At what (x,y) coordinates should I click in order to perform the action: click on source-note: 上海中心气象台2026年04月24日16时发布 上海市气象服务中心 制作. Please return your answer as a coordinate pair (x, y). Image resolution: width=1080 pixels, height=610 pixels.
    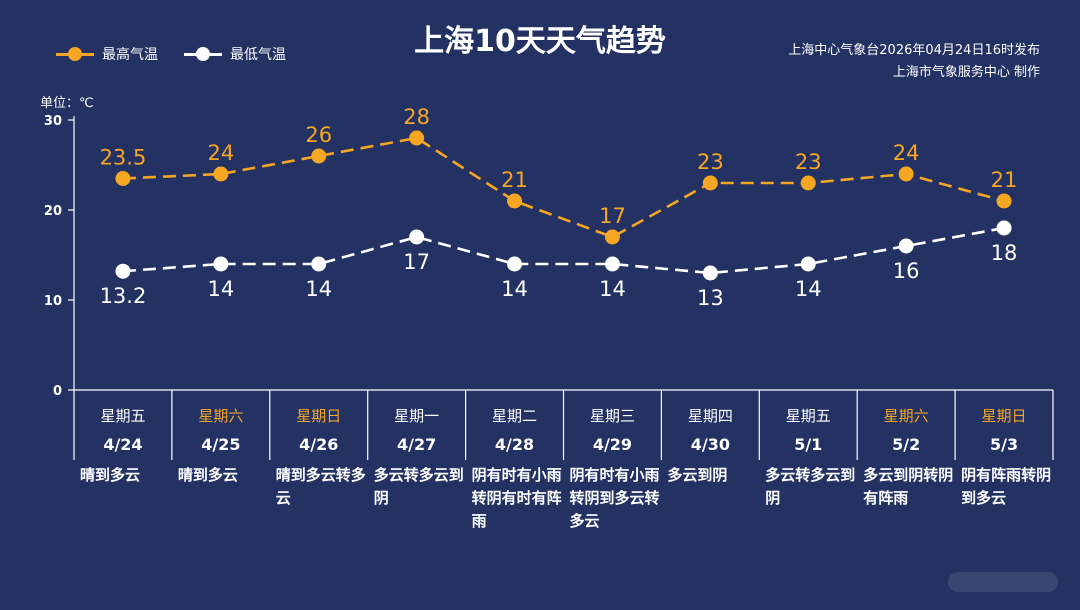
    Looking at the image, I should click on (914, 62).